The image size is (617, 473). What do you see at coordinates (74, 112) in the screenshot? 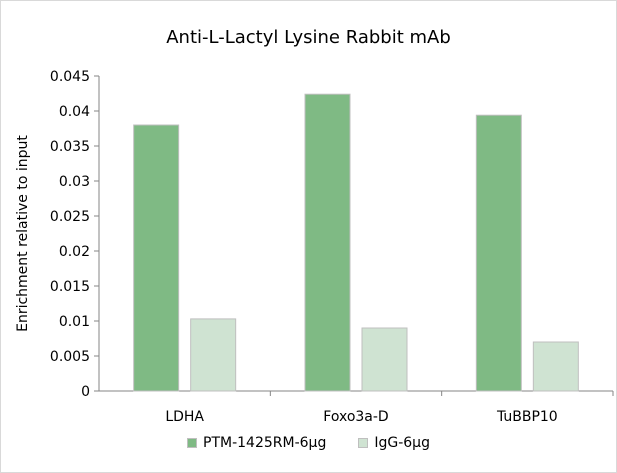
I see `y-tick-label: 0.04` at bounding box center [74, 112].